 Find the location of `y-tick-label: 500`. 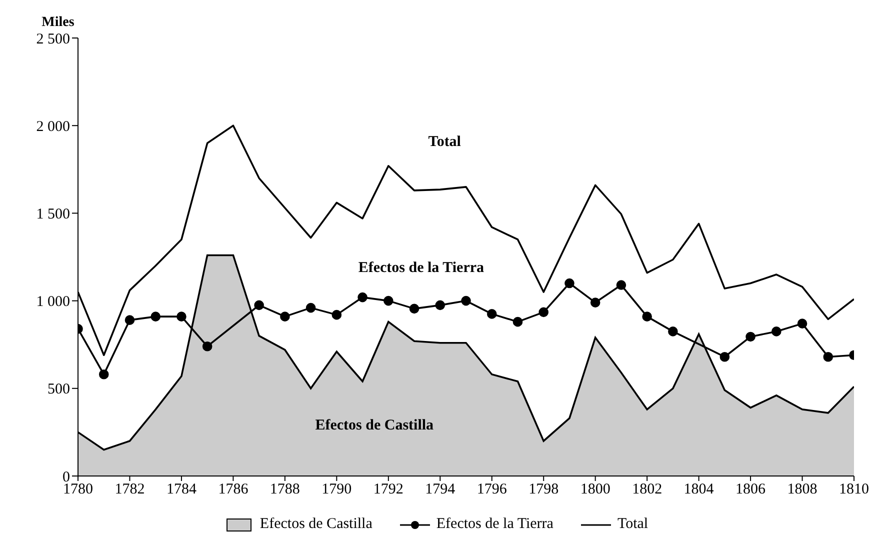

y-tick-label: 500 is located at coordinates (59, 390).